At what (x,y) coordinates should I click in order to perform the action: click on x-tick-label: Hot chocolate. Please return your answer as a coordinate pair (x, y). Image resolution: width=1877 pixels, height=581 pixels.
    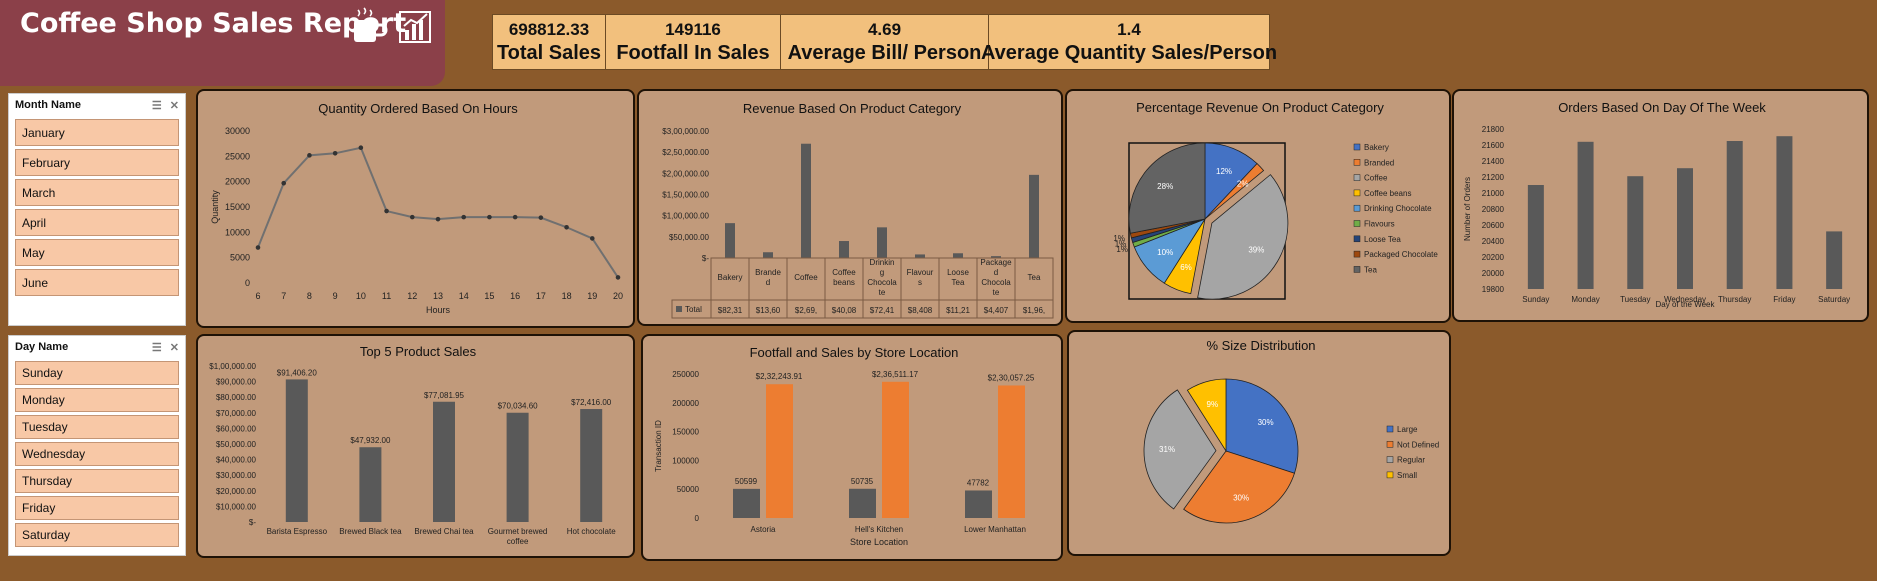
    Looking at the image, I should click on (591, 531).